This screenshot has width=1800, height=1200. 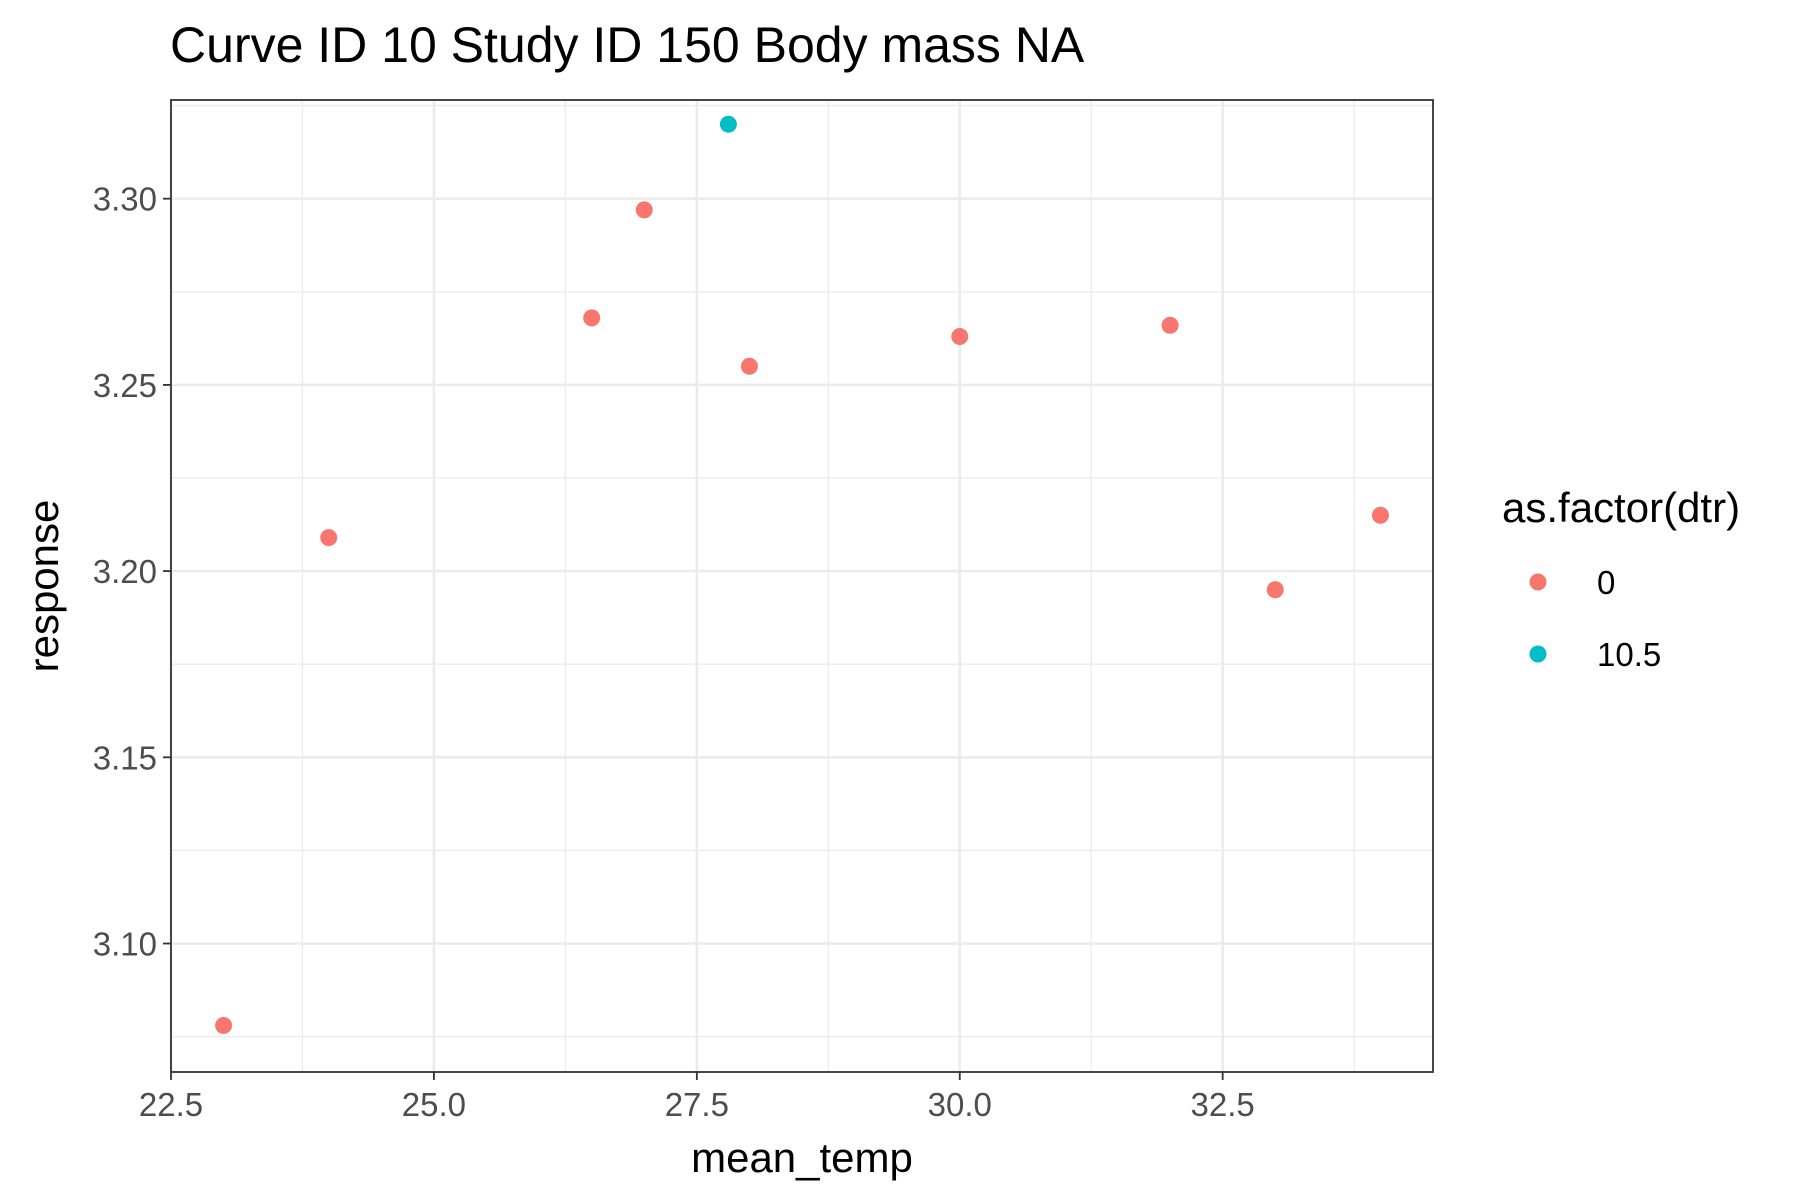 What do you see at coordinates (1223, 1104) in the screenshot?
I see `x-tick-label: 32.5` at bounding box center [1223, 1104].